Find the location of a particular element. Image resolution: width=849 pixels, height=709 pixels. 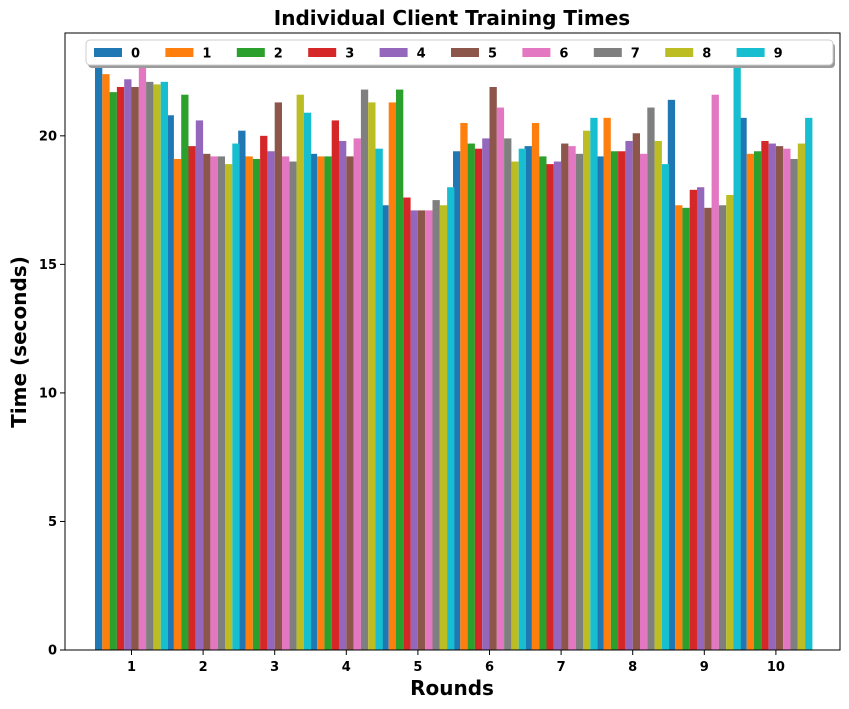

x-tick-label: 3 is located at coordinates (274, 667).